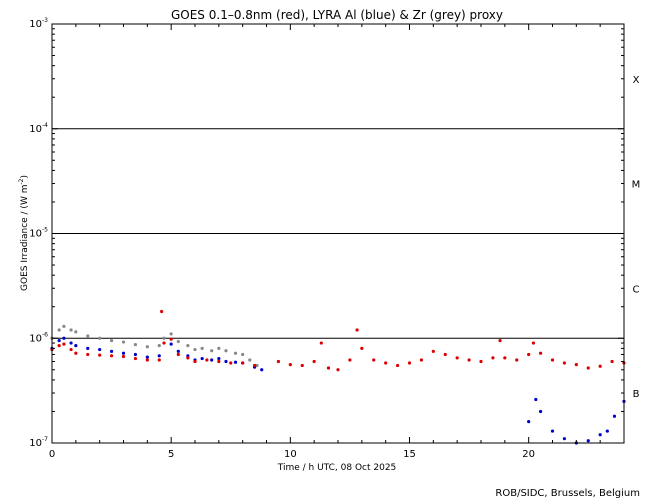 The width and height of the screenshot is (650, 500). What do you see at coordinates (45, 439) in the screenshot?
I see `y-tick-label-exponent: -7` at bounding box center [45, 439].